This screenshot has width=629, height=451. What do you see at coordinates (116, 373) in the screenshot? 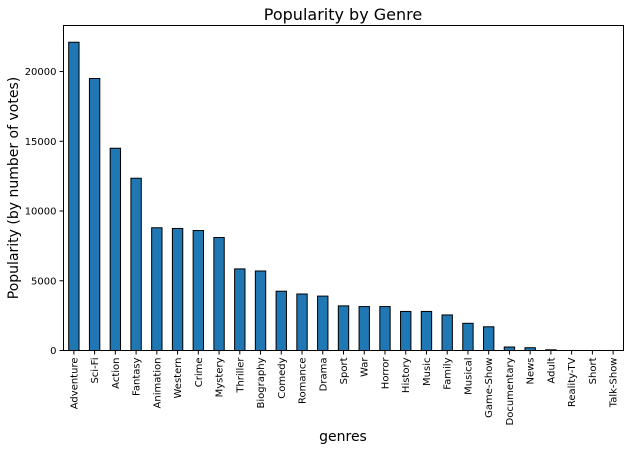
I see `x-tick-label: Action` at bounding box center [116, 373].